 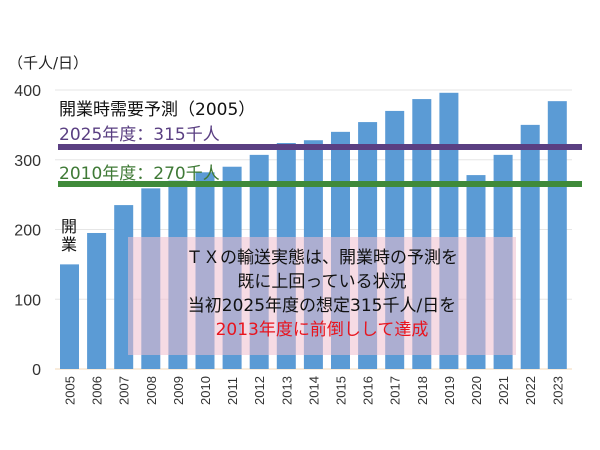 What do you see at coordinates (48, 63) in the screenshot?
I see `y-axis-unit-label: （千人/日）` at bounding box center [48, 63].